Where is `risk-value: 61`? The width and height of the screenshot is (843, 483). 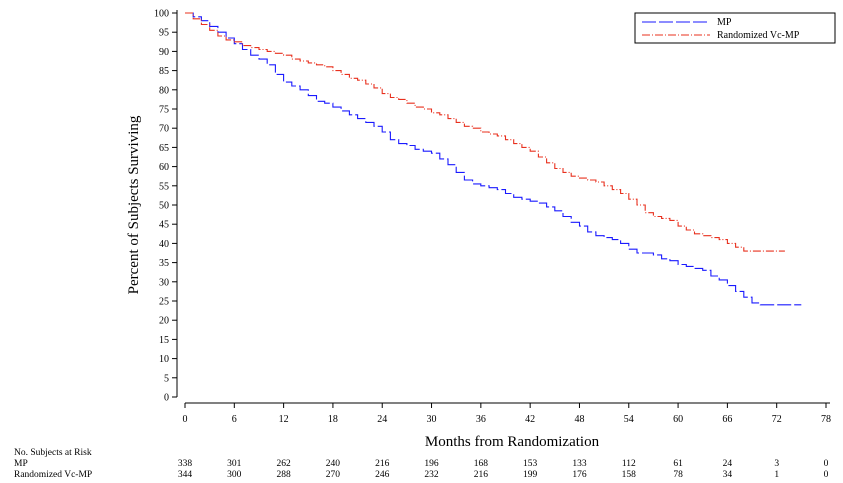 risk-value: 61 is located at coordinates (678, 464).